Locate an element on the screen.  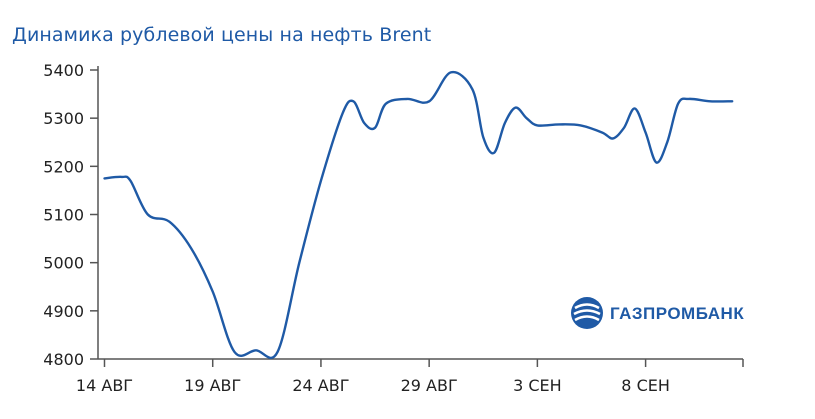
y-tick-label: 4900 is located at coordinates (63, 311).